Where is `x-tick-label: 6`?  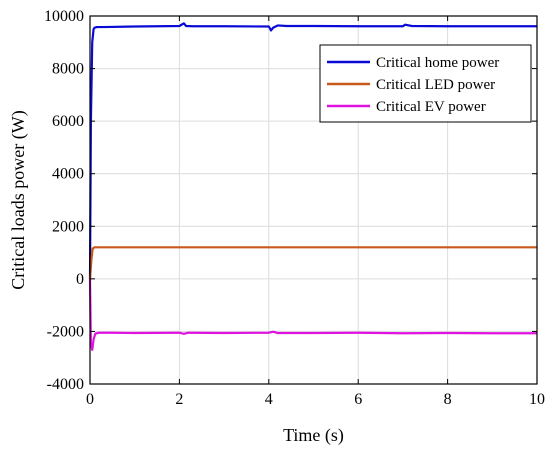 x-tick-label: 6 is located at coordinates (358, 399).